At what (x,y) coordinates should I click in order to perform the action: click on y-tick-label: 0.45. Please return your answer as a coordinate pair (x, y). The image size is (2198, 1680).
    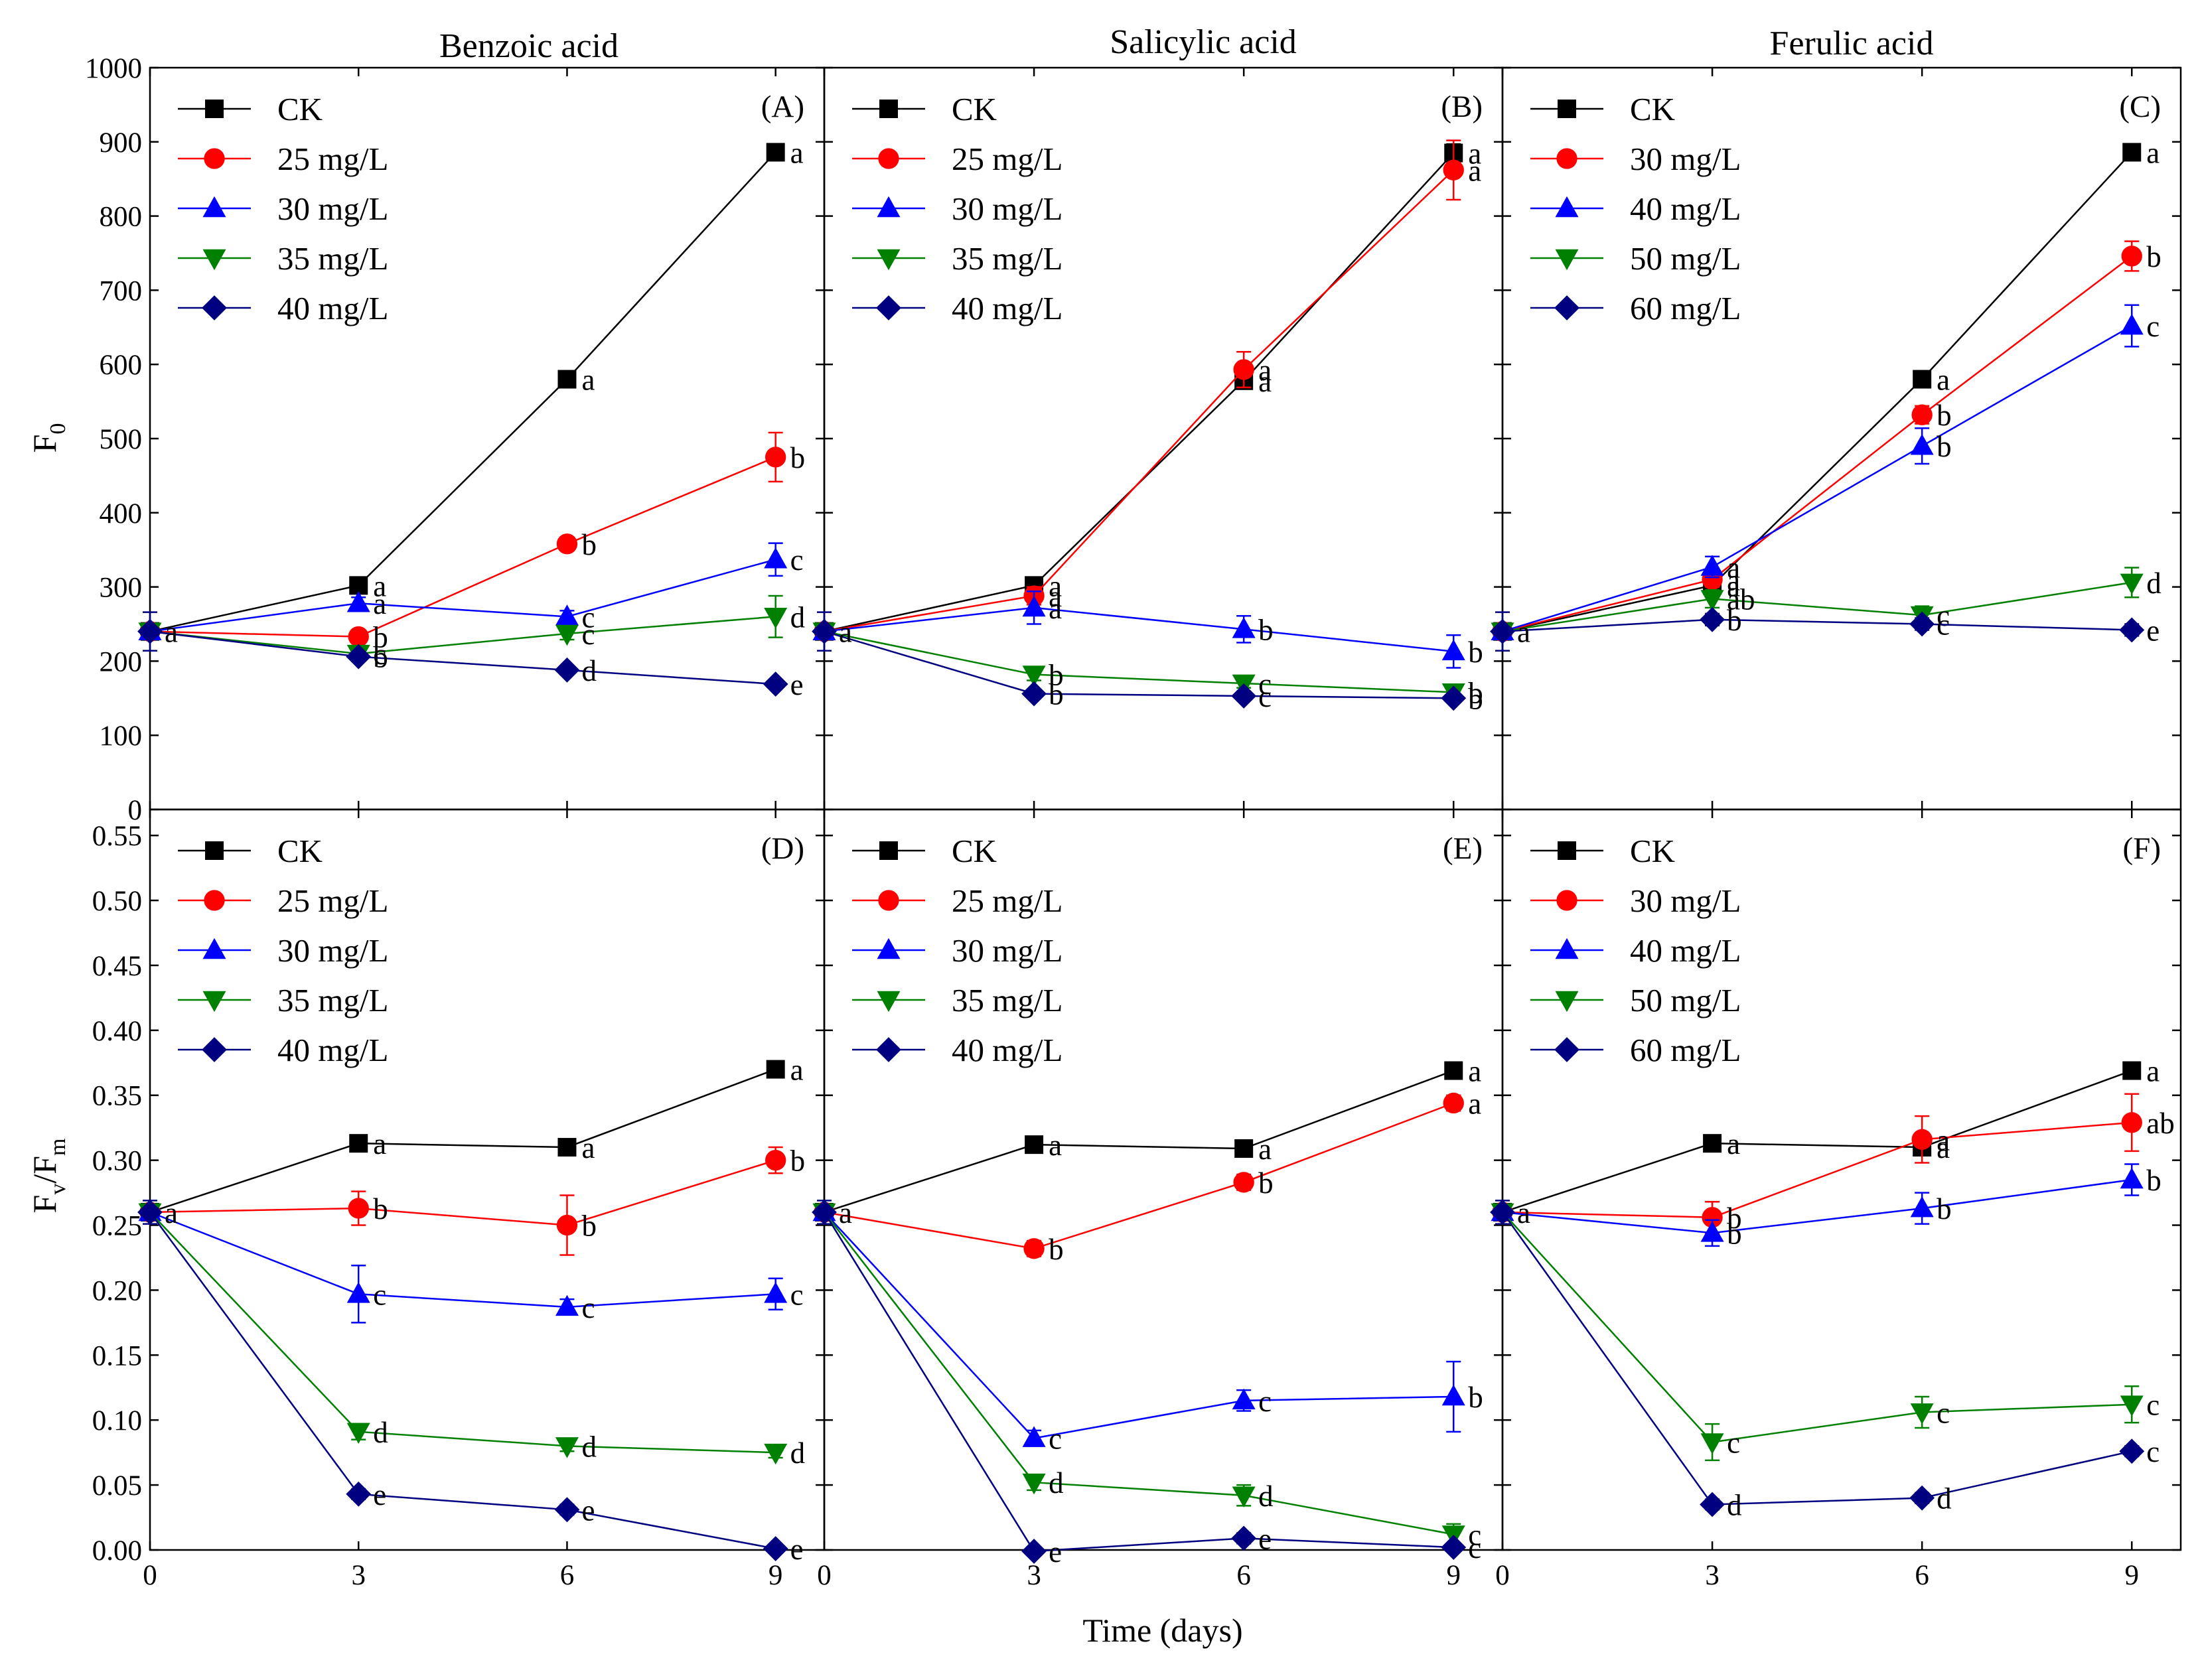
    Looking at the image, I should click on (117, 966).